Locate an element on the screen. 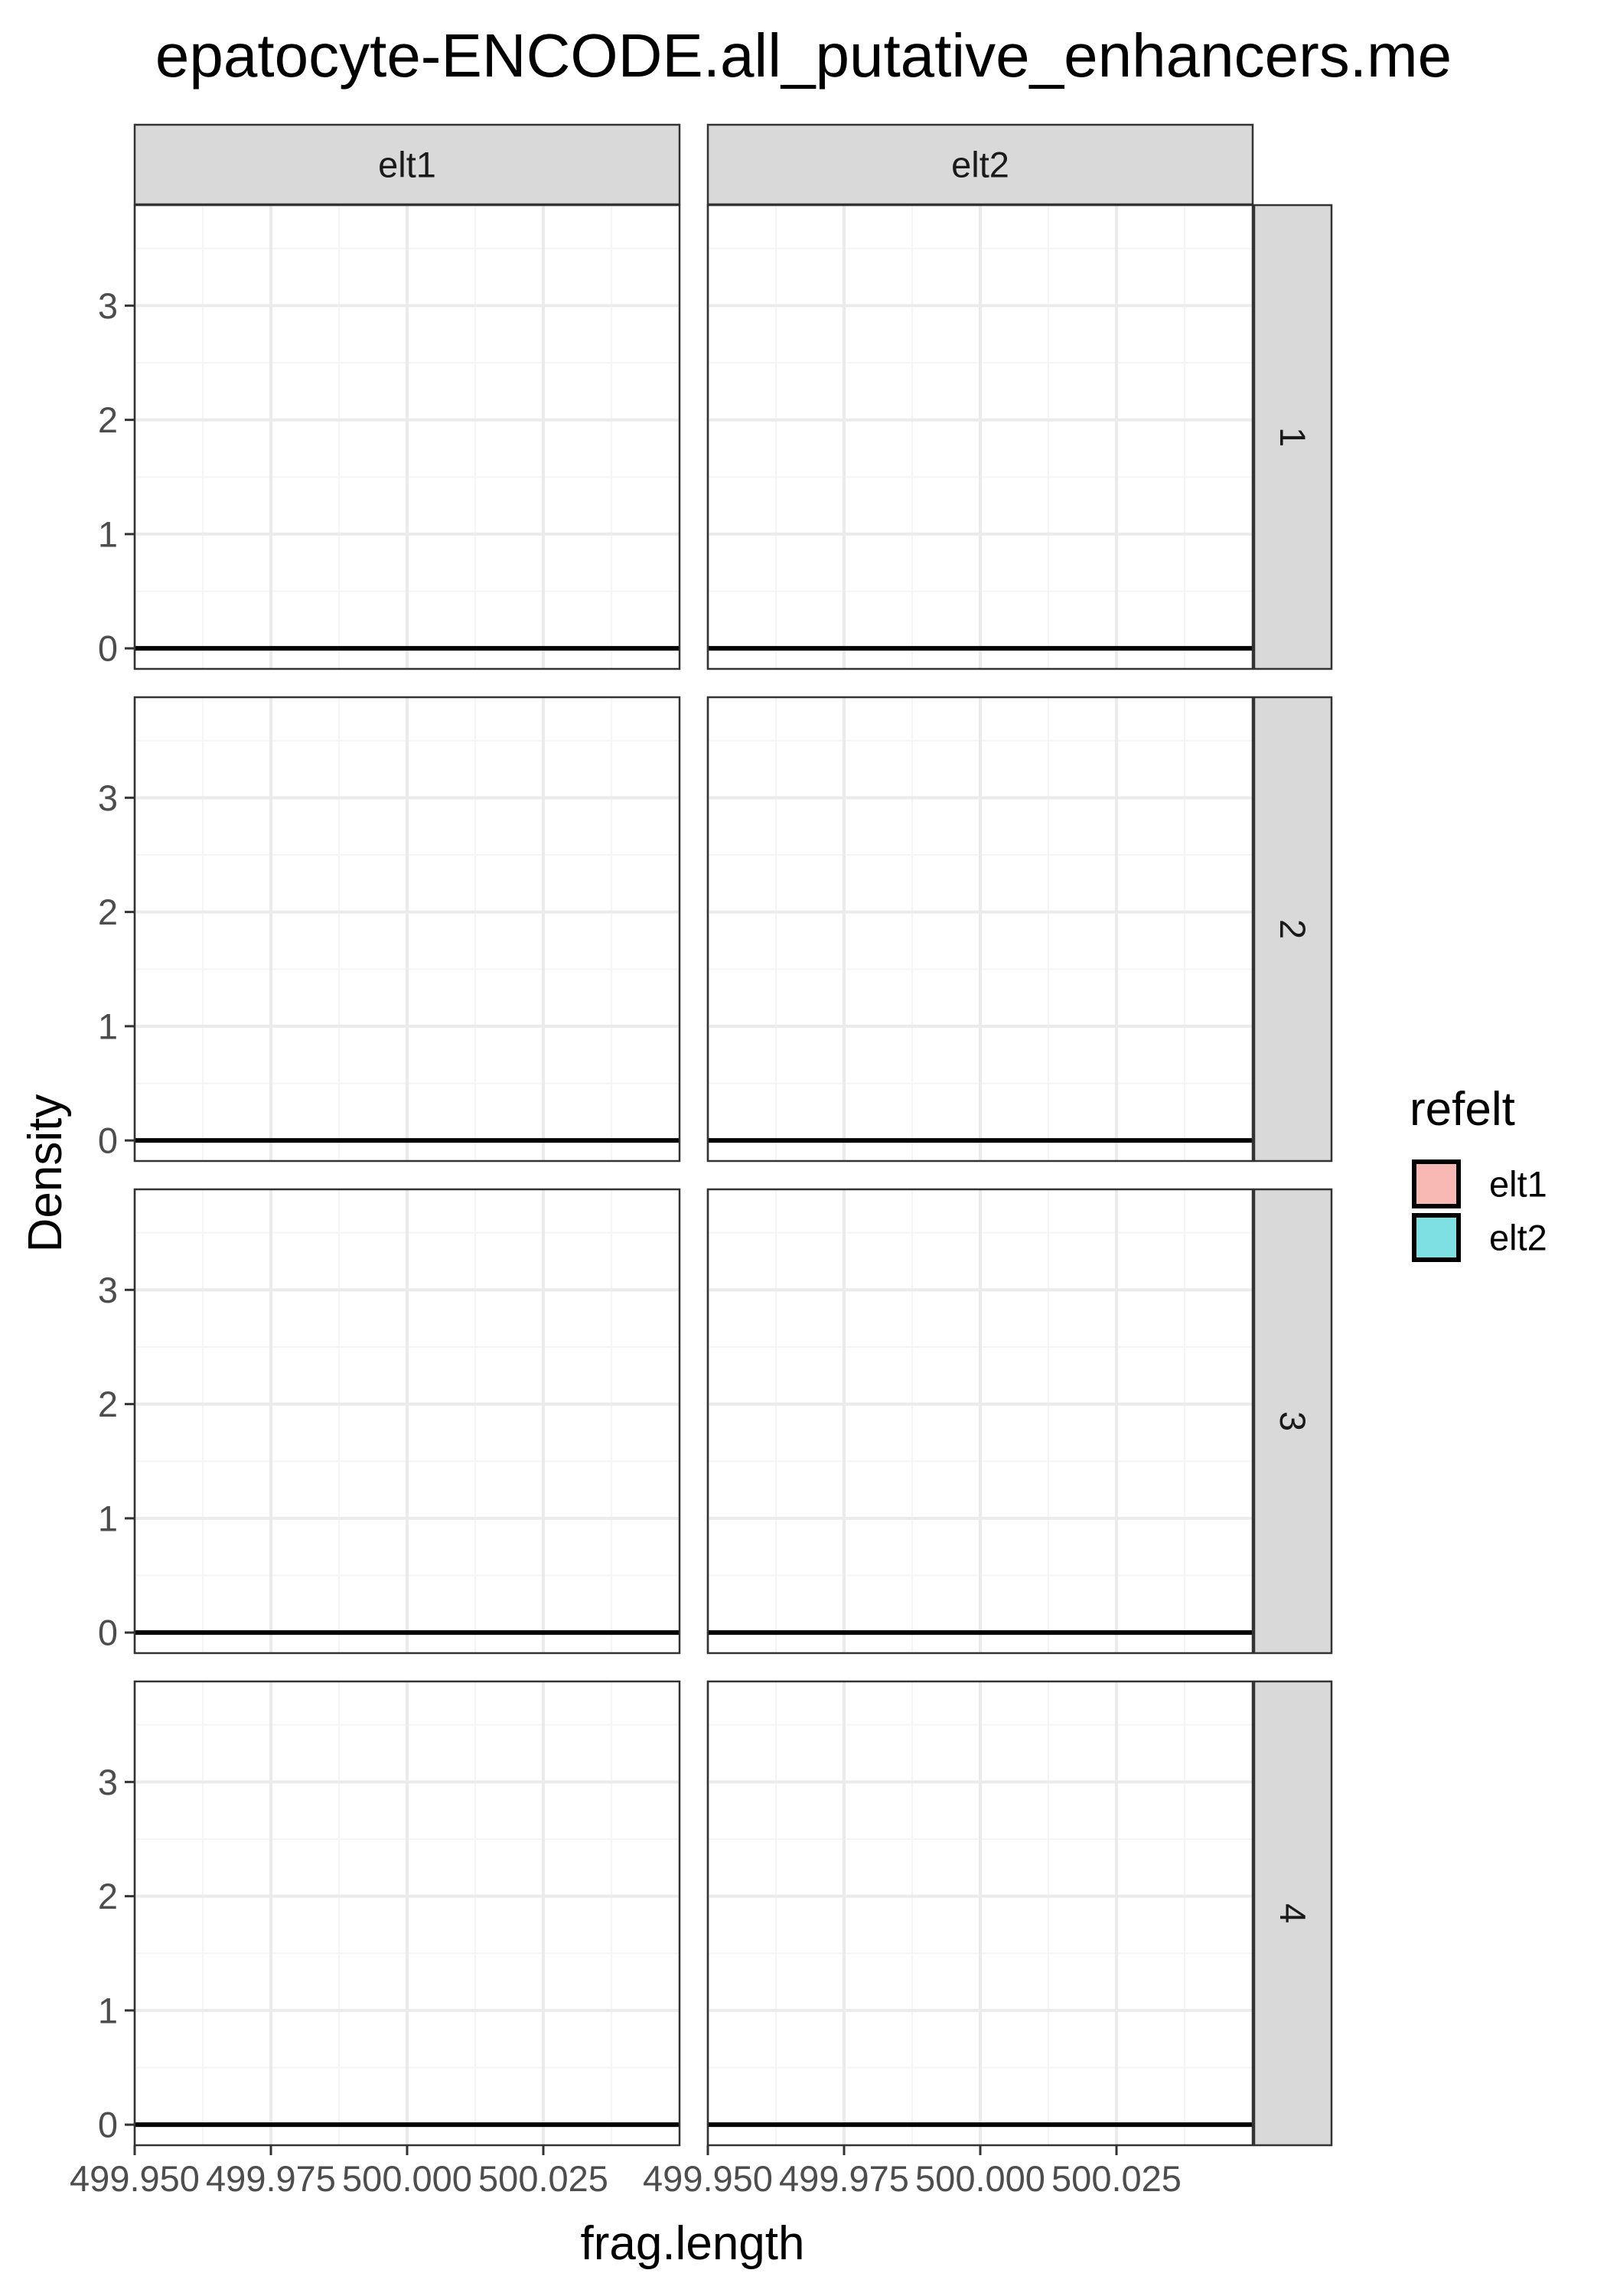 This screenshot has height=2296, width=1607. col-strip-elt2: elt2 is located at coordinates (980, 164).